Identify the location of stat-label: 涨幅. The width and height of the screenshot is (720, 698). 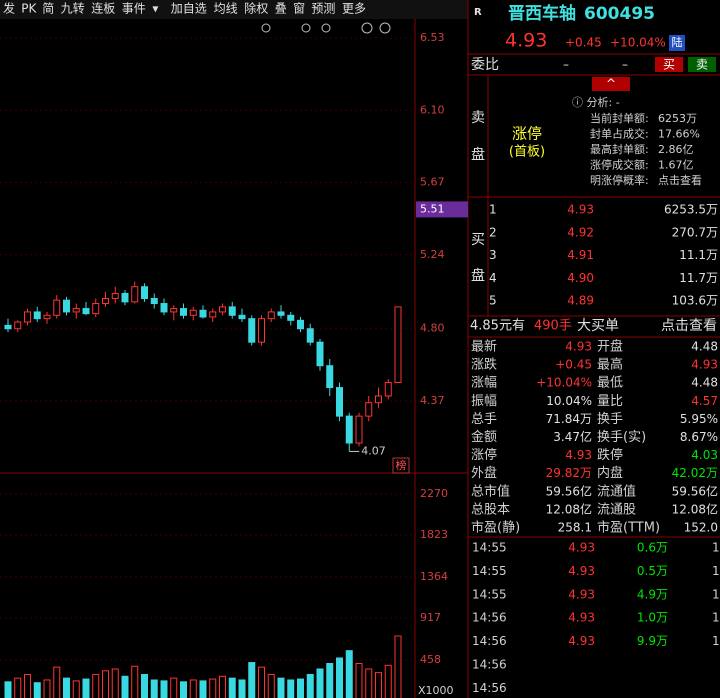
(484, 383).